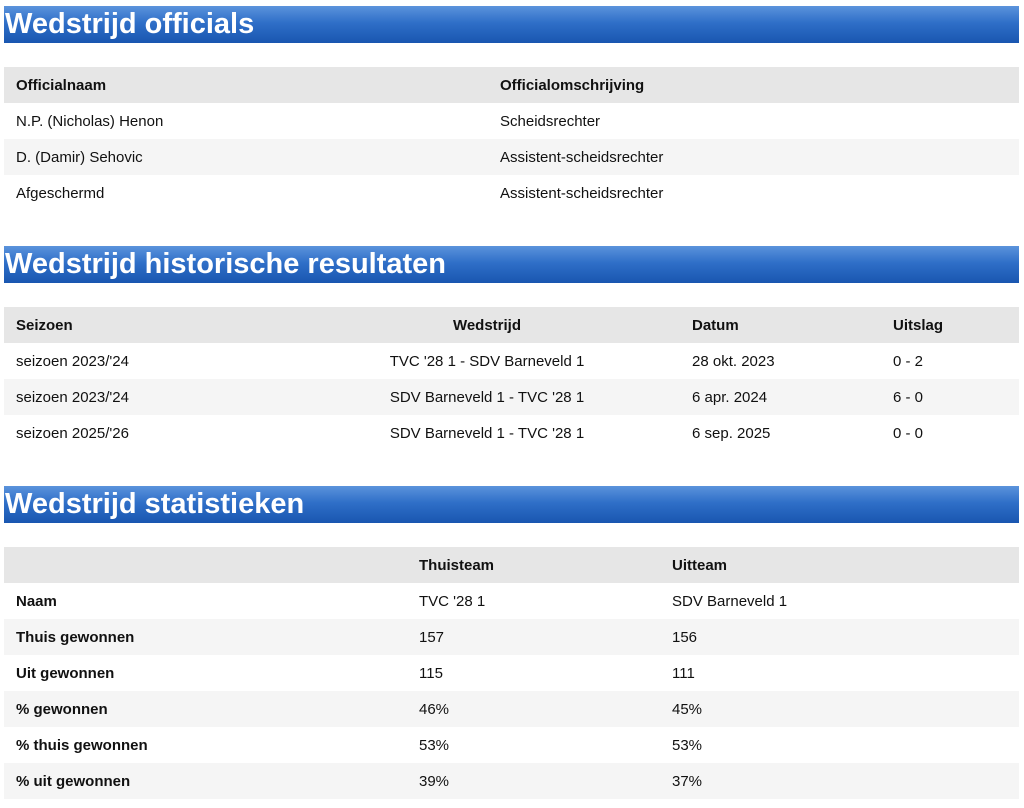 This screenshot has height=808, width=1024. What do you see at coordinates (205, 565) in the screenshot?
I see `column-header-stat` at bounding box center [205, 565].